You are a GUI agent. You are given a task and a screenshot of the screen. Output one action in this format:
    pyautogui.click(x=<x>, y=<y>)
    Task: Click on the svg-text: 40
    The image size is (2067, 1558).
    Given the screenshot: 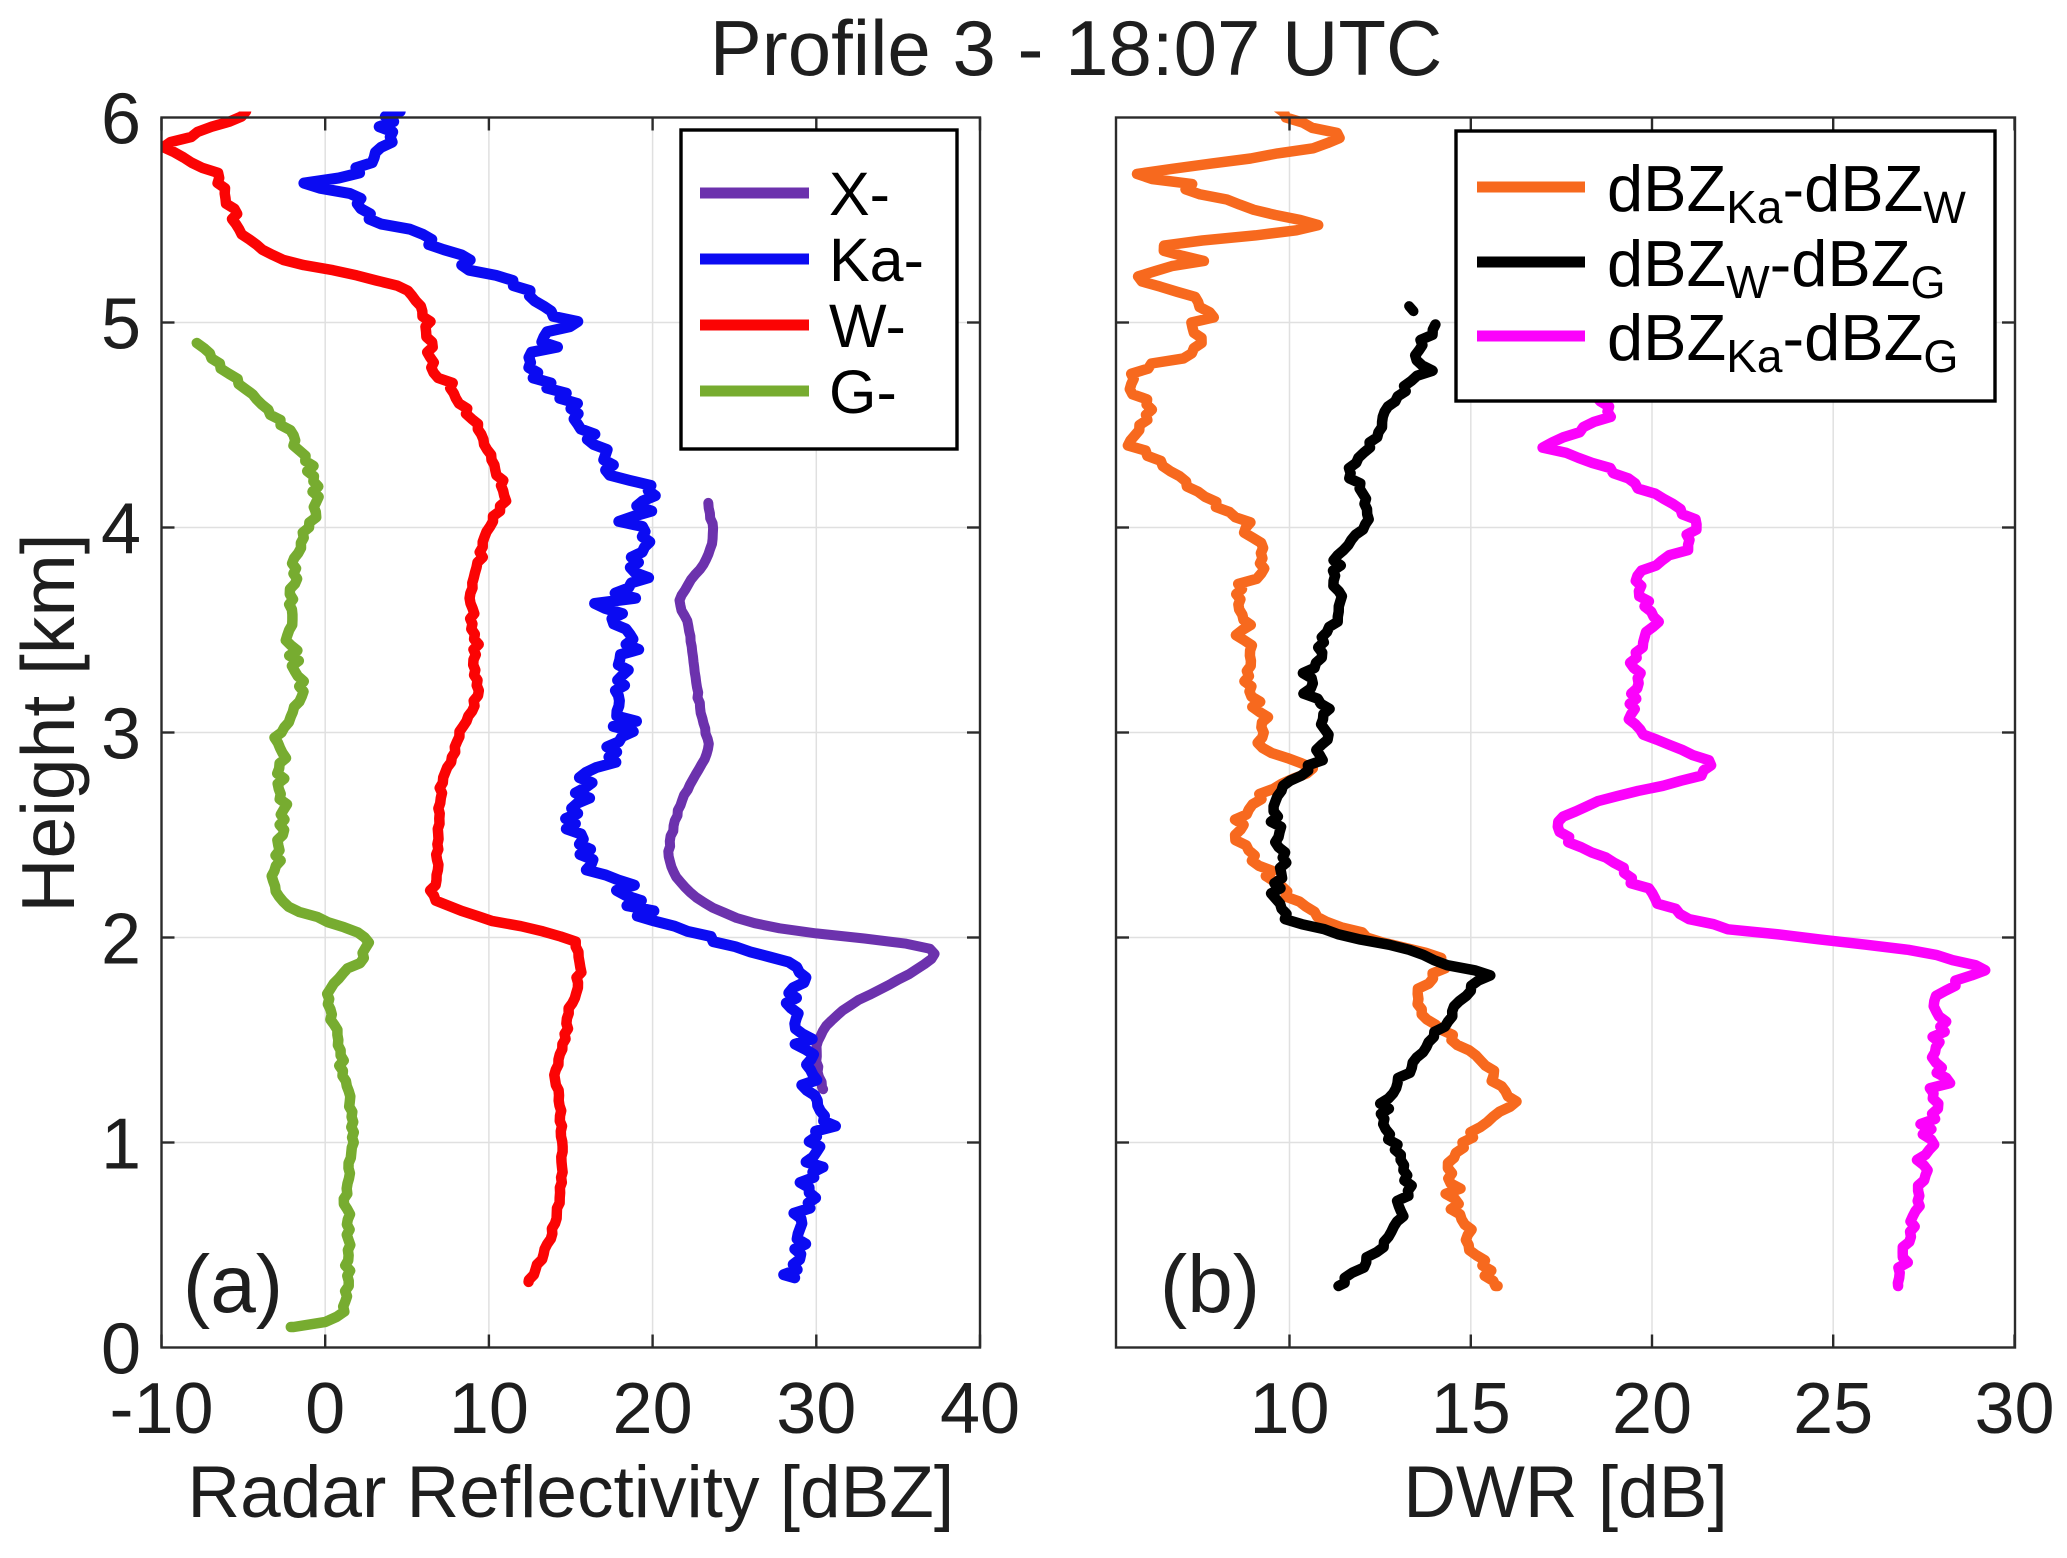 What is the action you would take?
    pyautogui.click(x=980, y=1409)
    